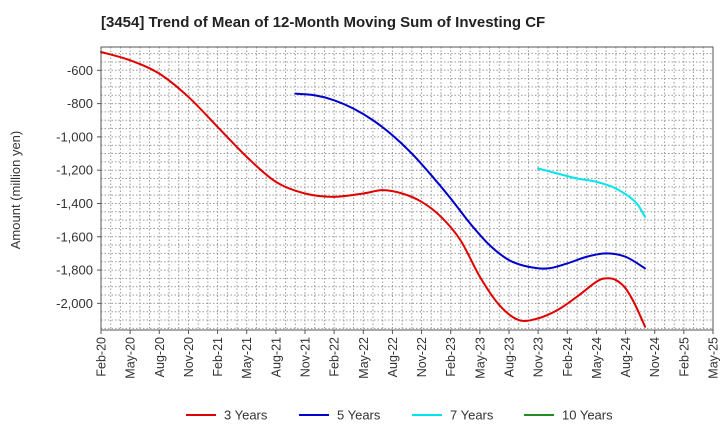 Image resolution: width=720 pixels, height=440 pixels. Describe the element at coordinates (713, 358) in the screenshot. I see `x-tick-label: May-25` at that location.